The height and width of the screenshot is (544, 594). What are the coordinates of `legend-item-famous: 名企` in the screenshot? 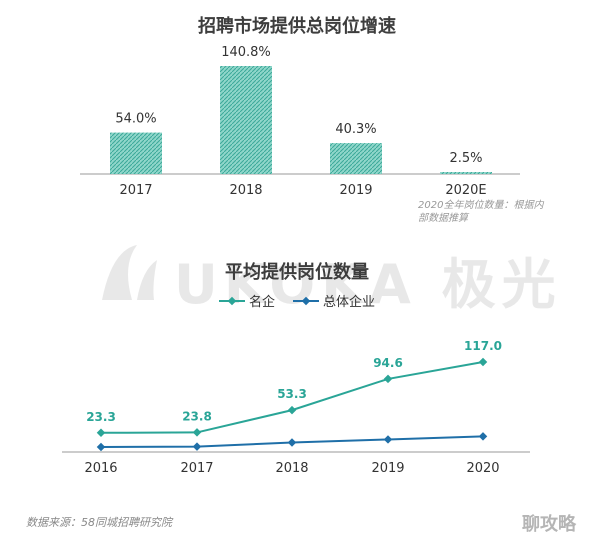 It's located at (246, 300).